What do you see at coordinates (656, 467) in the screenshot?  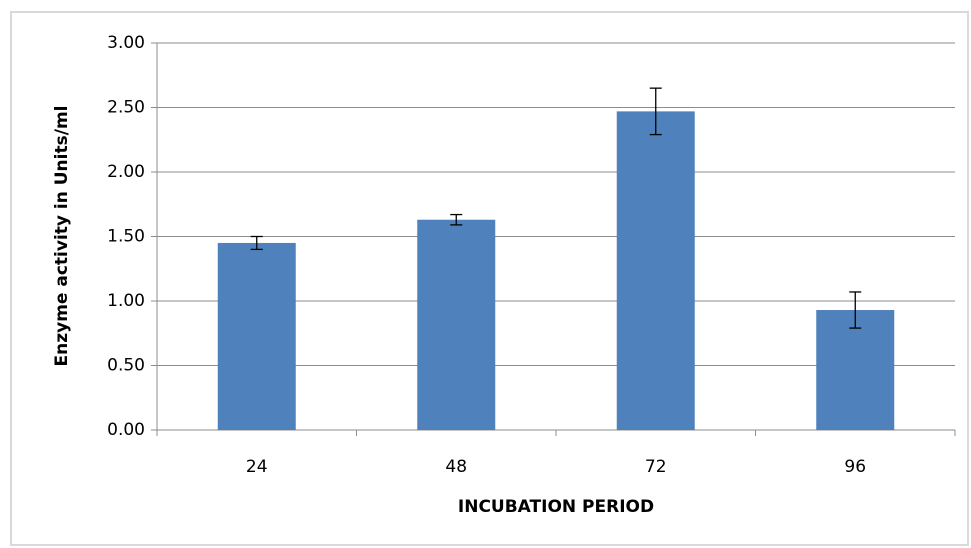 I see `x-tick-label: 72` at bounding box center [656, 467].